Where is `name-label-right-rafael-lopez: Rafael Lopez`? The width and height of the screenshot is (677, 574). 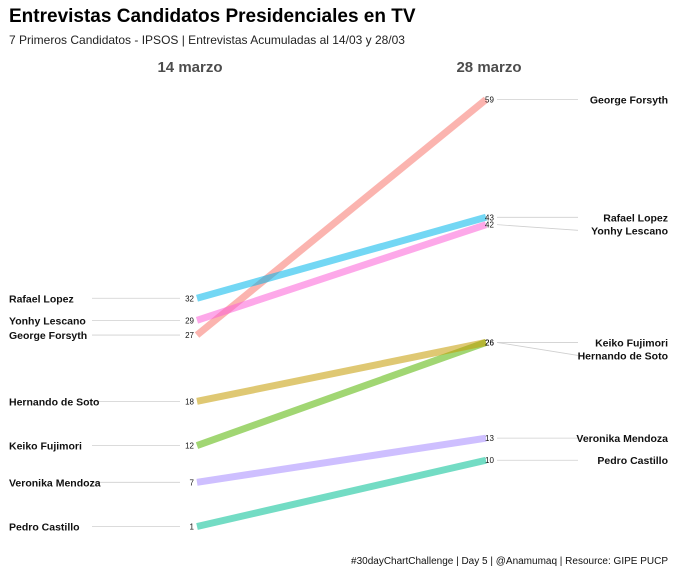
name-label-right-rafael-lopez: Rafael Lopez is located at coordinates (635, 218).